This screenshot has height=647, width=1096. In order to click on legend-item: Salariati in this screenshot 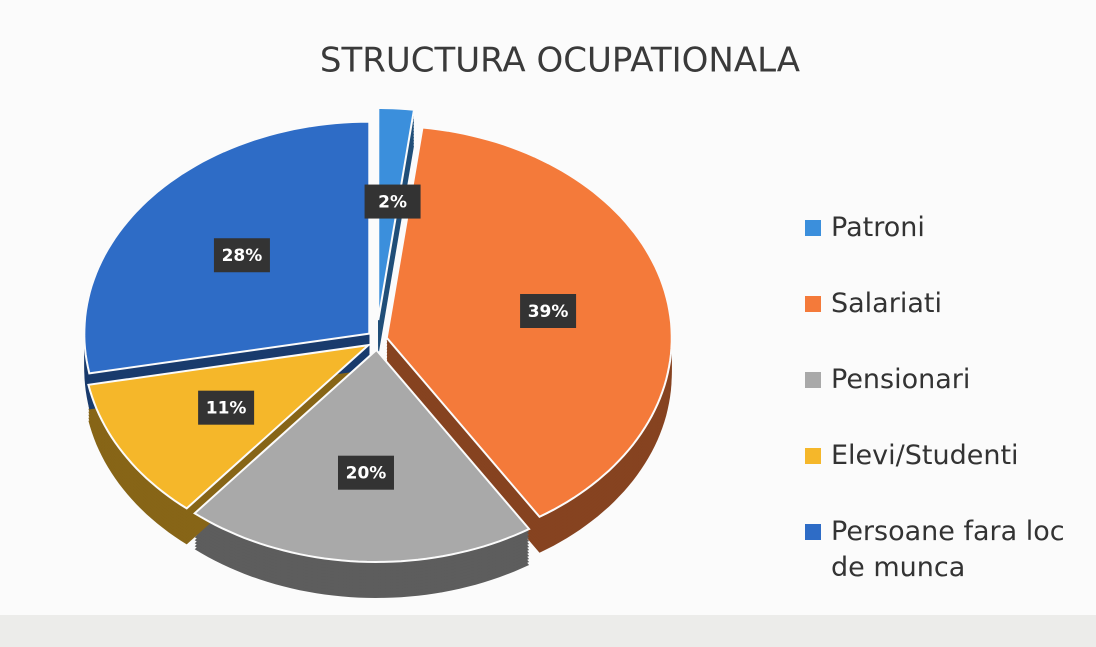, I will do `click(950, 324)`.